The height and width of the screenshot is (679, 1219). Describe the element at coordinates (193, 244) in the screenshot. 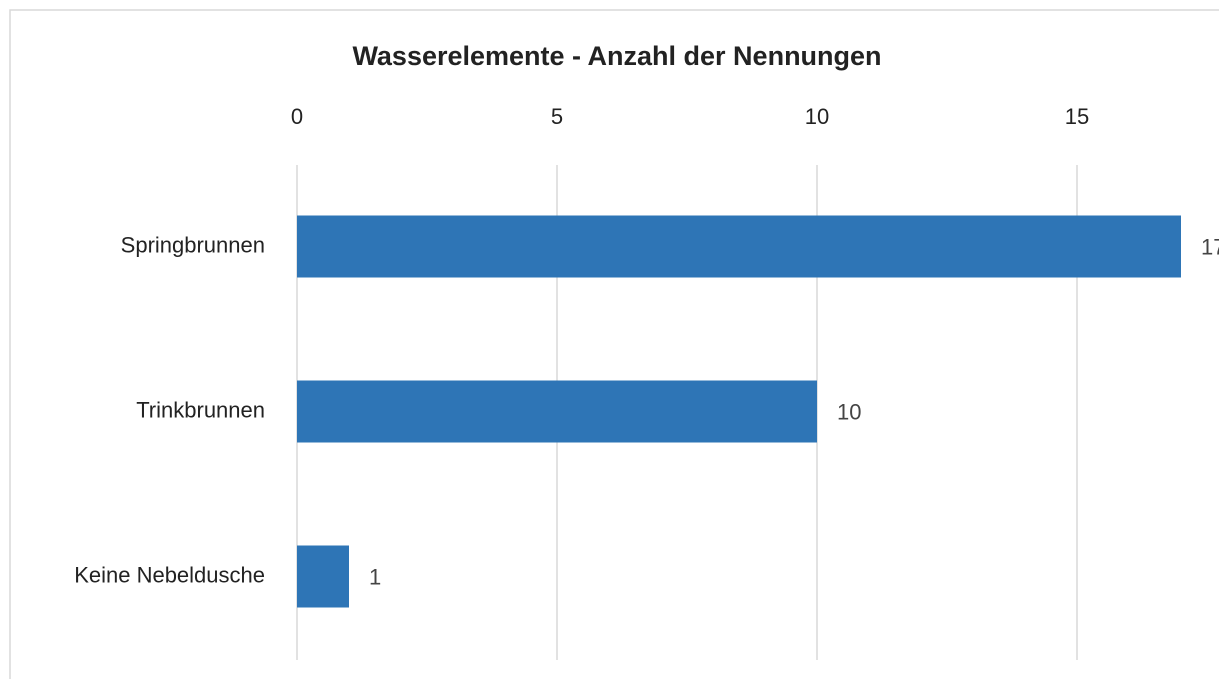

I see `y-tick-label: Springbrunnen` at that location.